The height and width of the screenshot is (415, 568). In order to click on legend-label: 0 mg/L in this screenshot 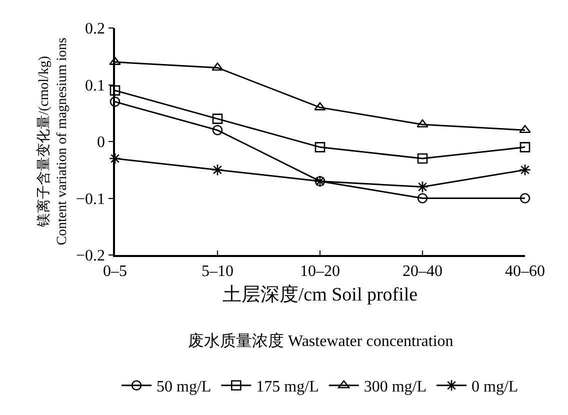, I will do `click(495, 387)`.